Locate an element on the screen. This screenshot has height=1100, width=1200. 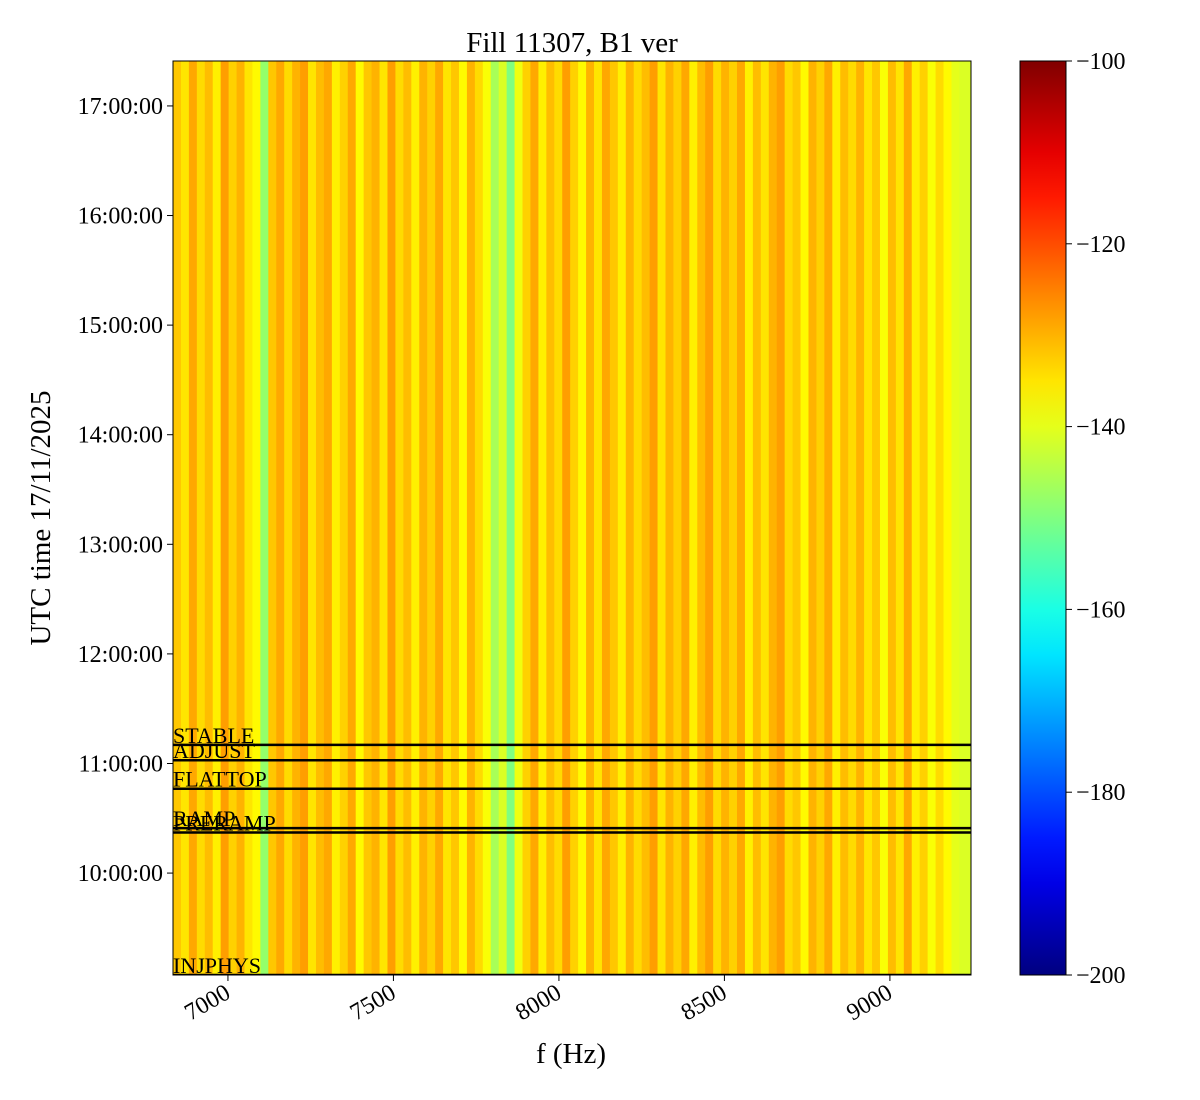
colorbar-tick-label: −180 is located at coordinates (1101, 793).